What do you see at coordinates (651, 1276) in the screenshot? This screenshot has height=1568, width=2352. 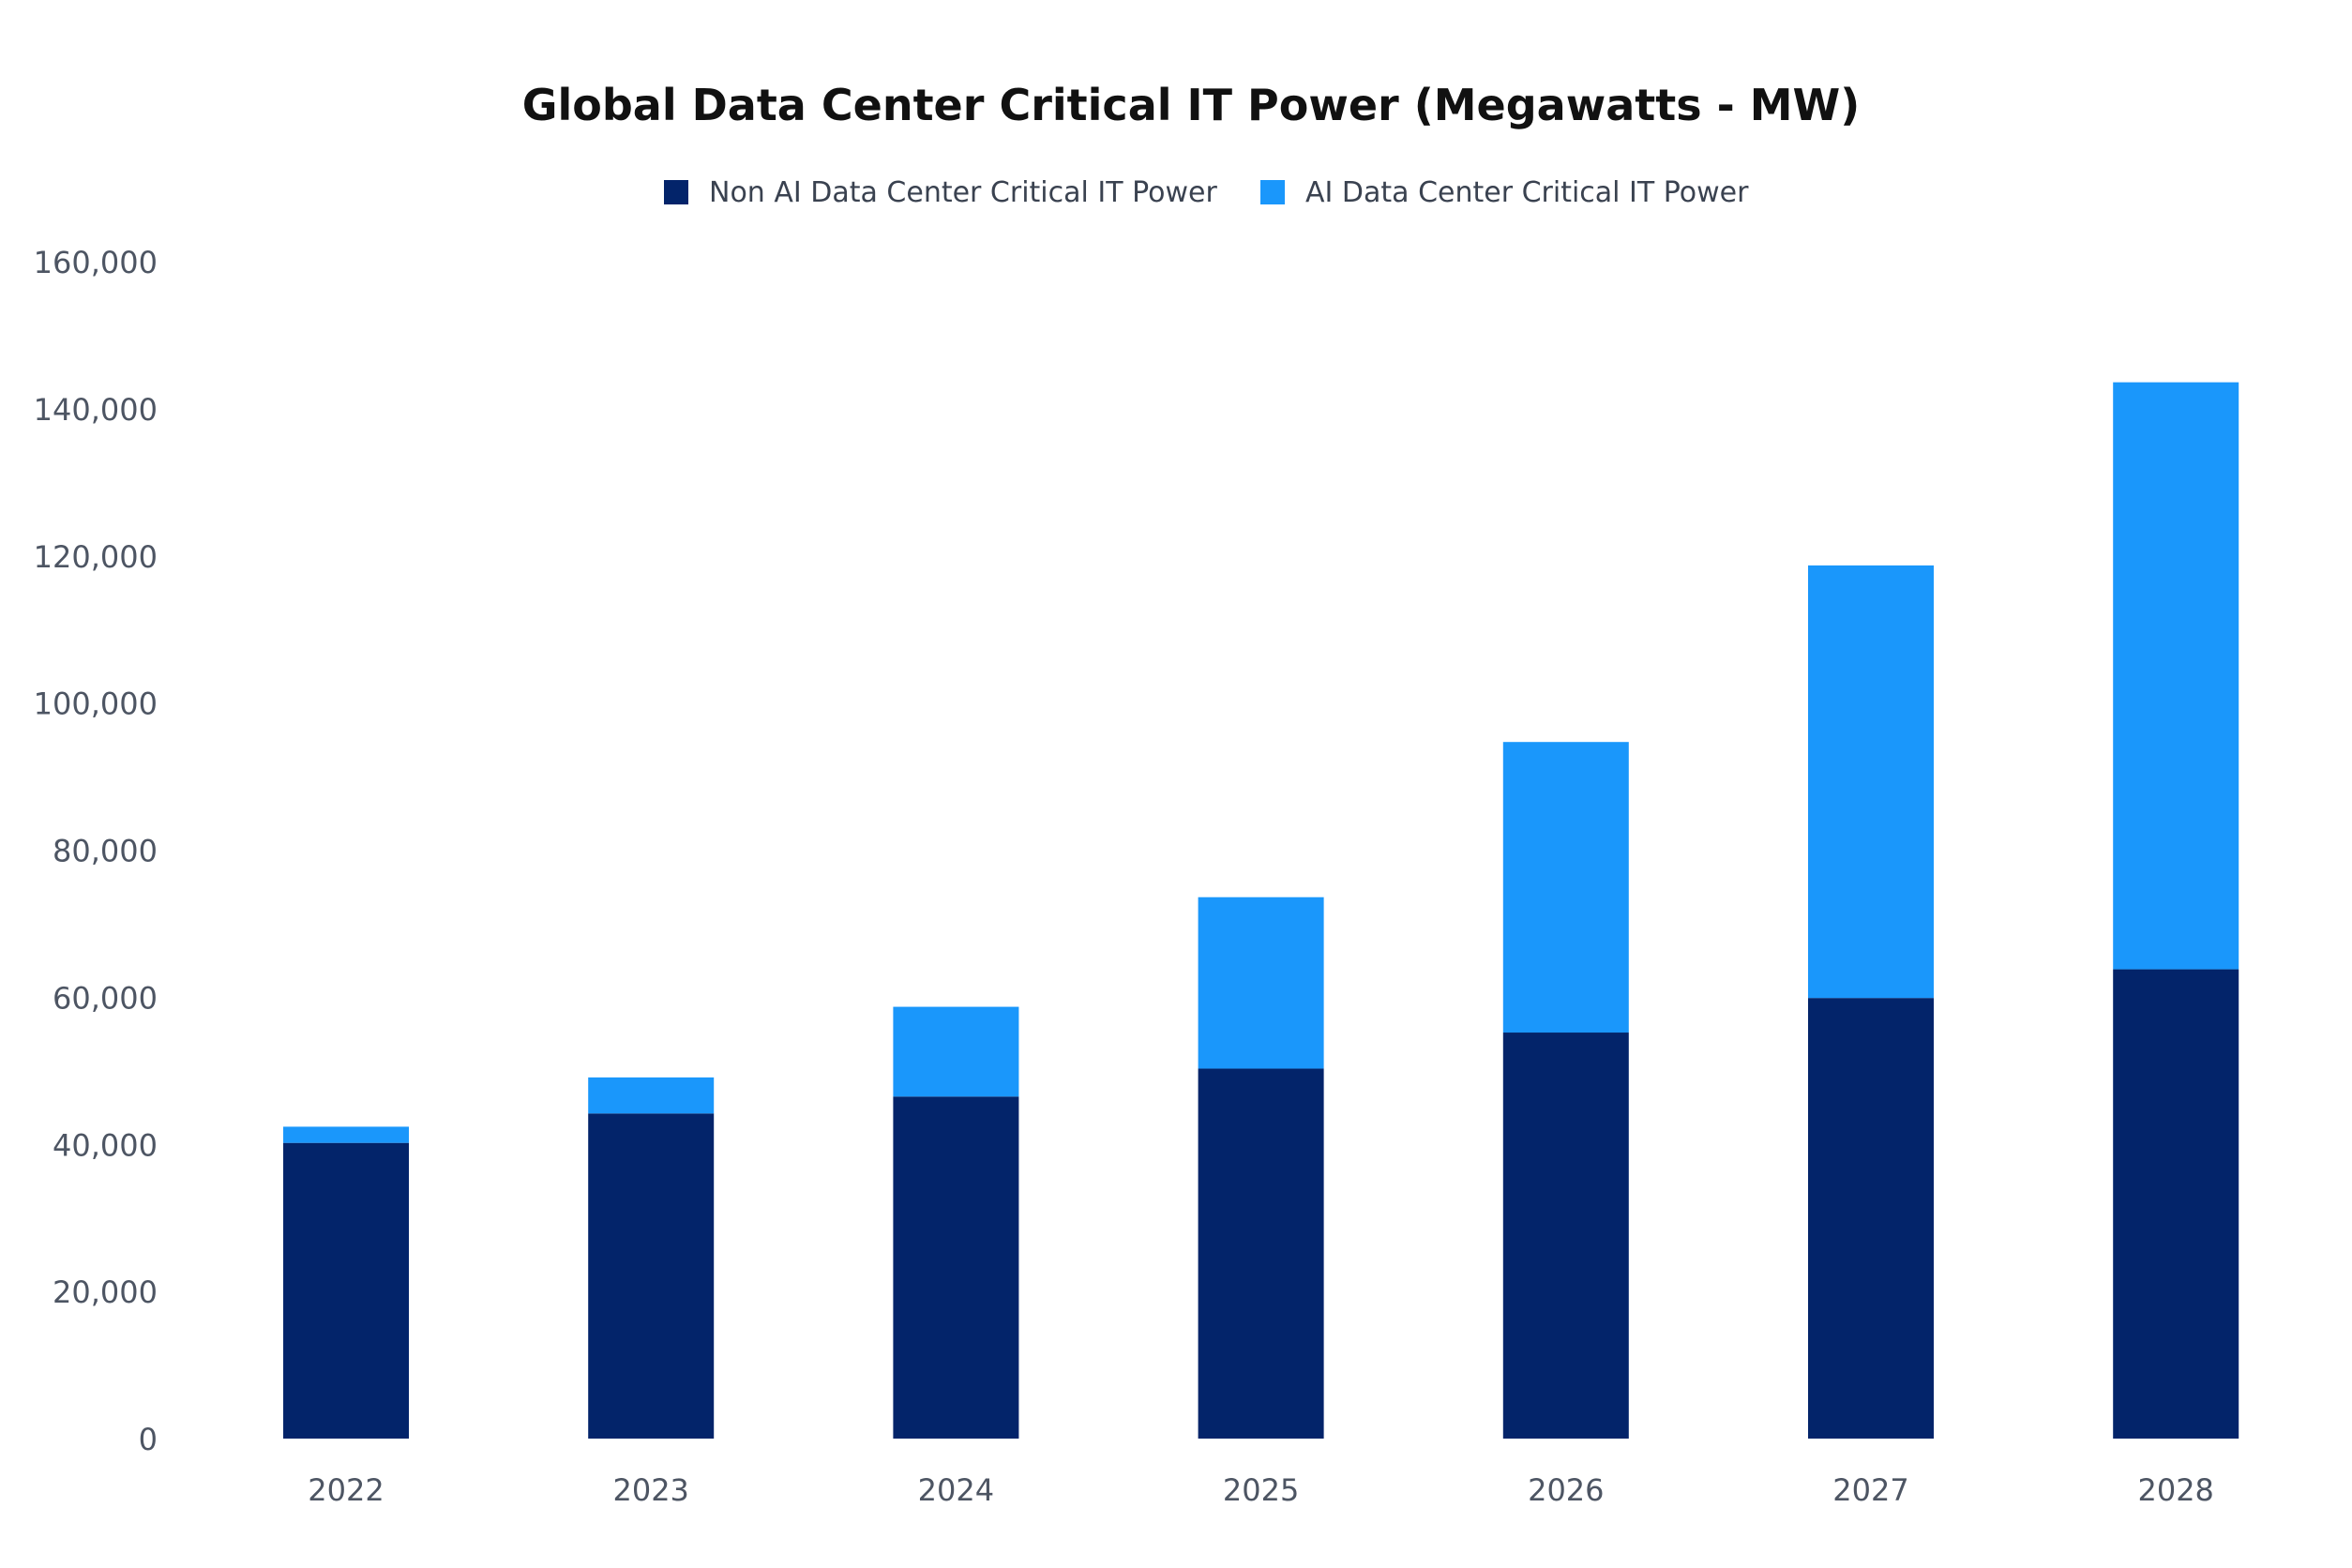 I see `bar-non-ai-2023` at bounding box center [651, 1276].